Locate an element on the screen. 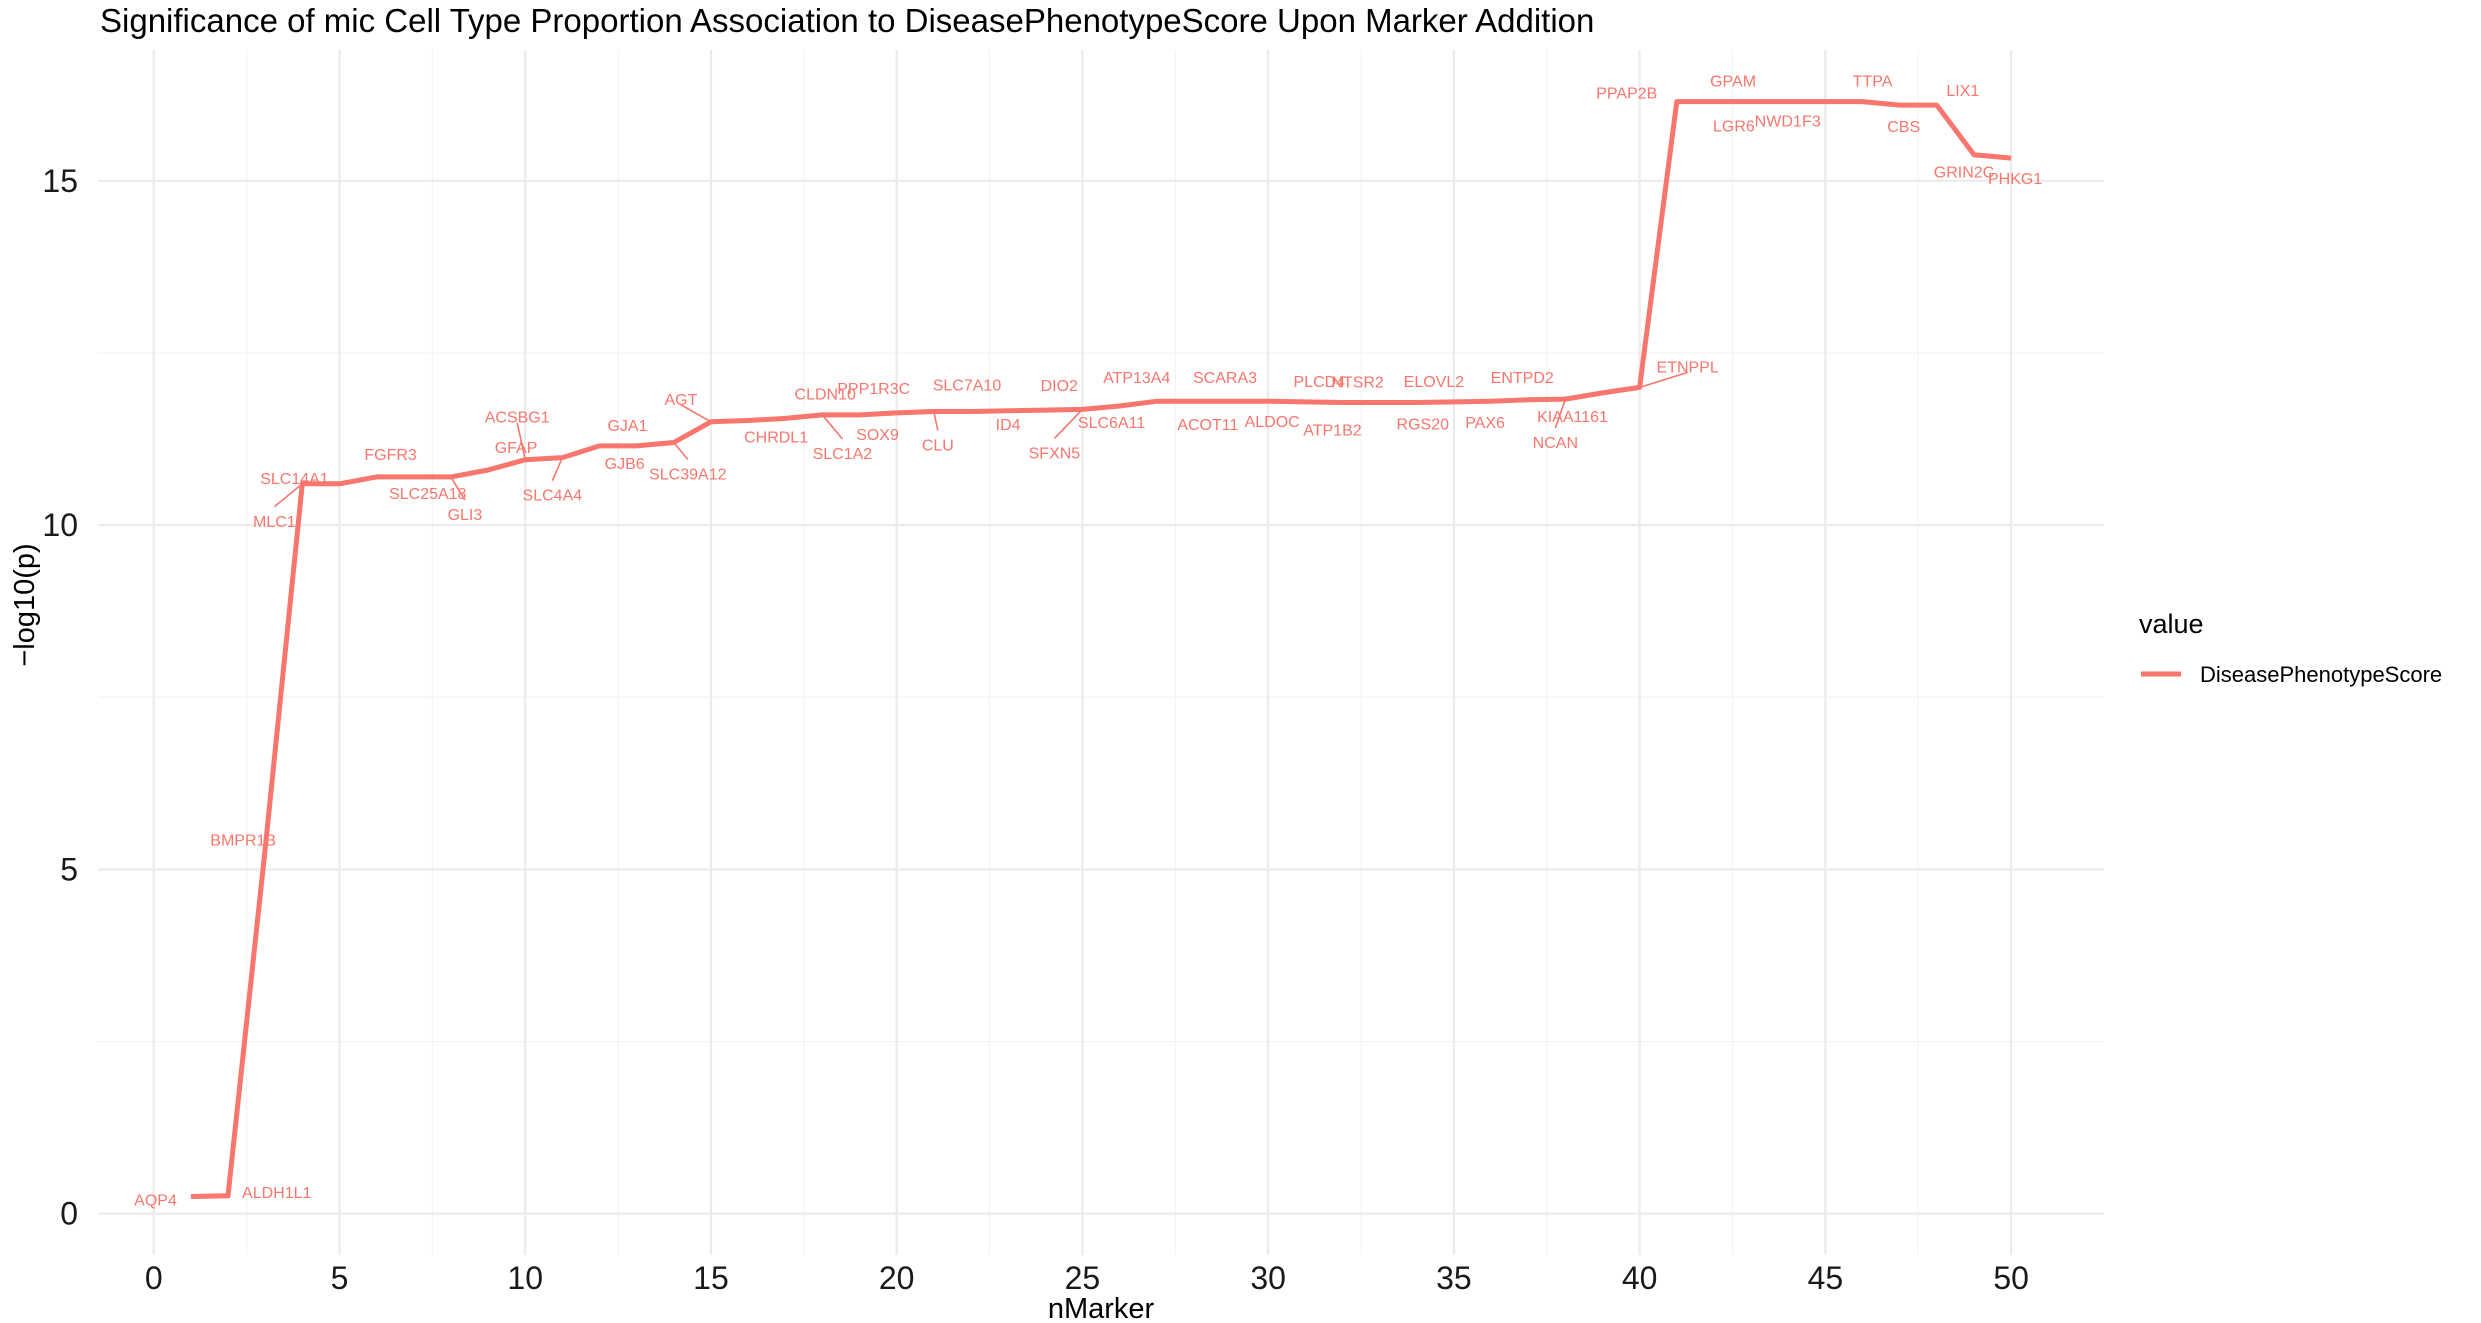  marker-label-ttpa: TTPA is located at coordinates (1873, 82).